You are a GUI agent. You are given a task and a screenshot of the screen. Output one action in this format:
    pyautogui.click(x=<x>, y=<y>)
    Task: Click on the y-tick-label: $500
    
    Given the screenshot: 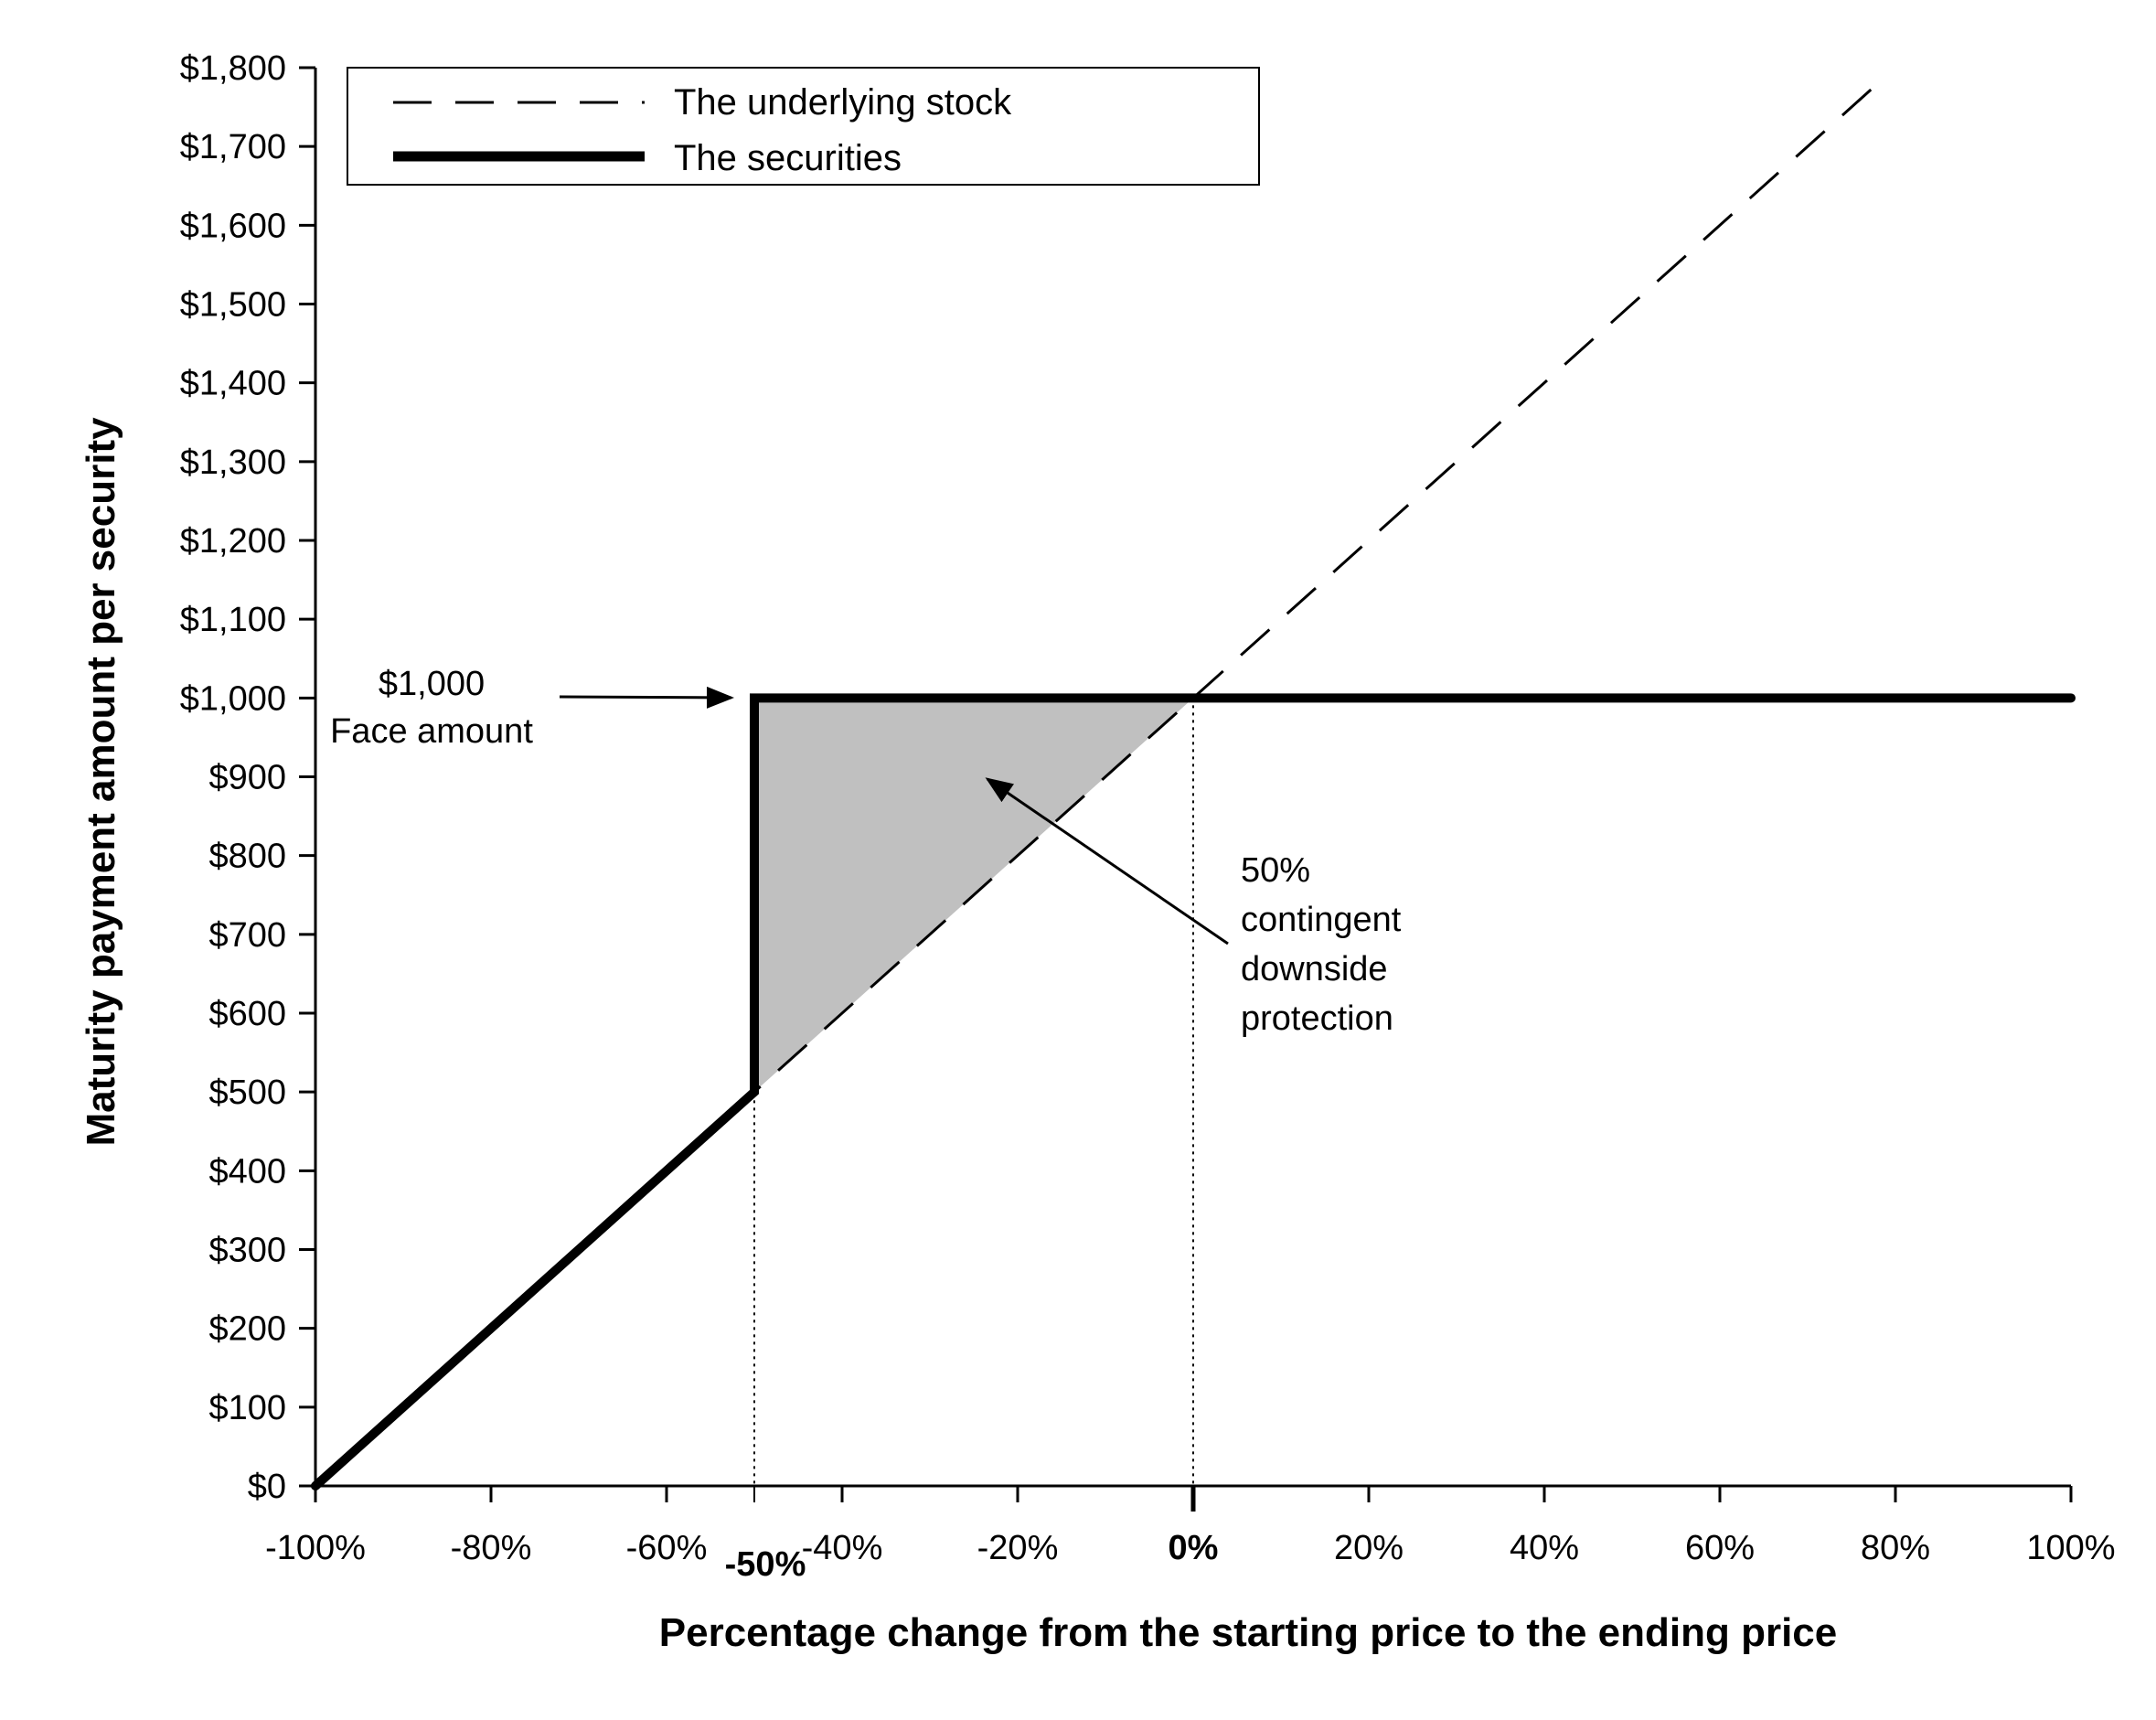 What is the action you would take?
    pyautogui.click(x=247, y=1093)
    